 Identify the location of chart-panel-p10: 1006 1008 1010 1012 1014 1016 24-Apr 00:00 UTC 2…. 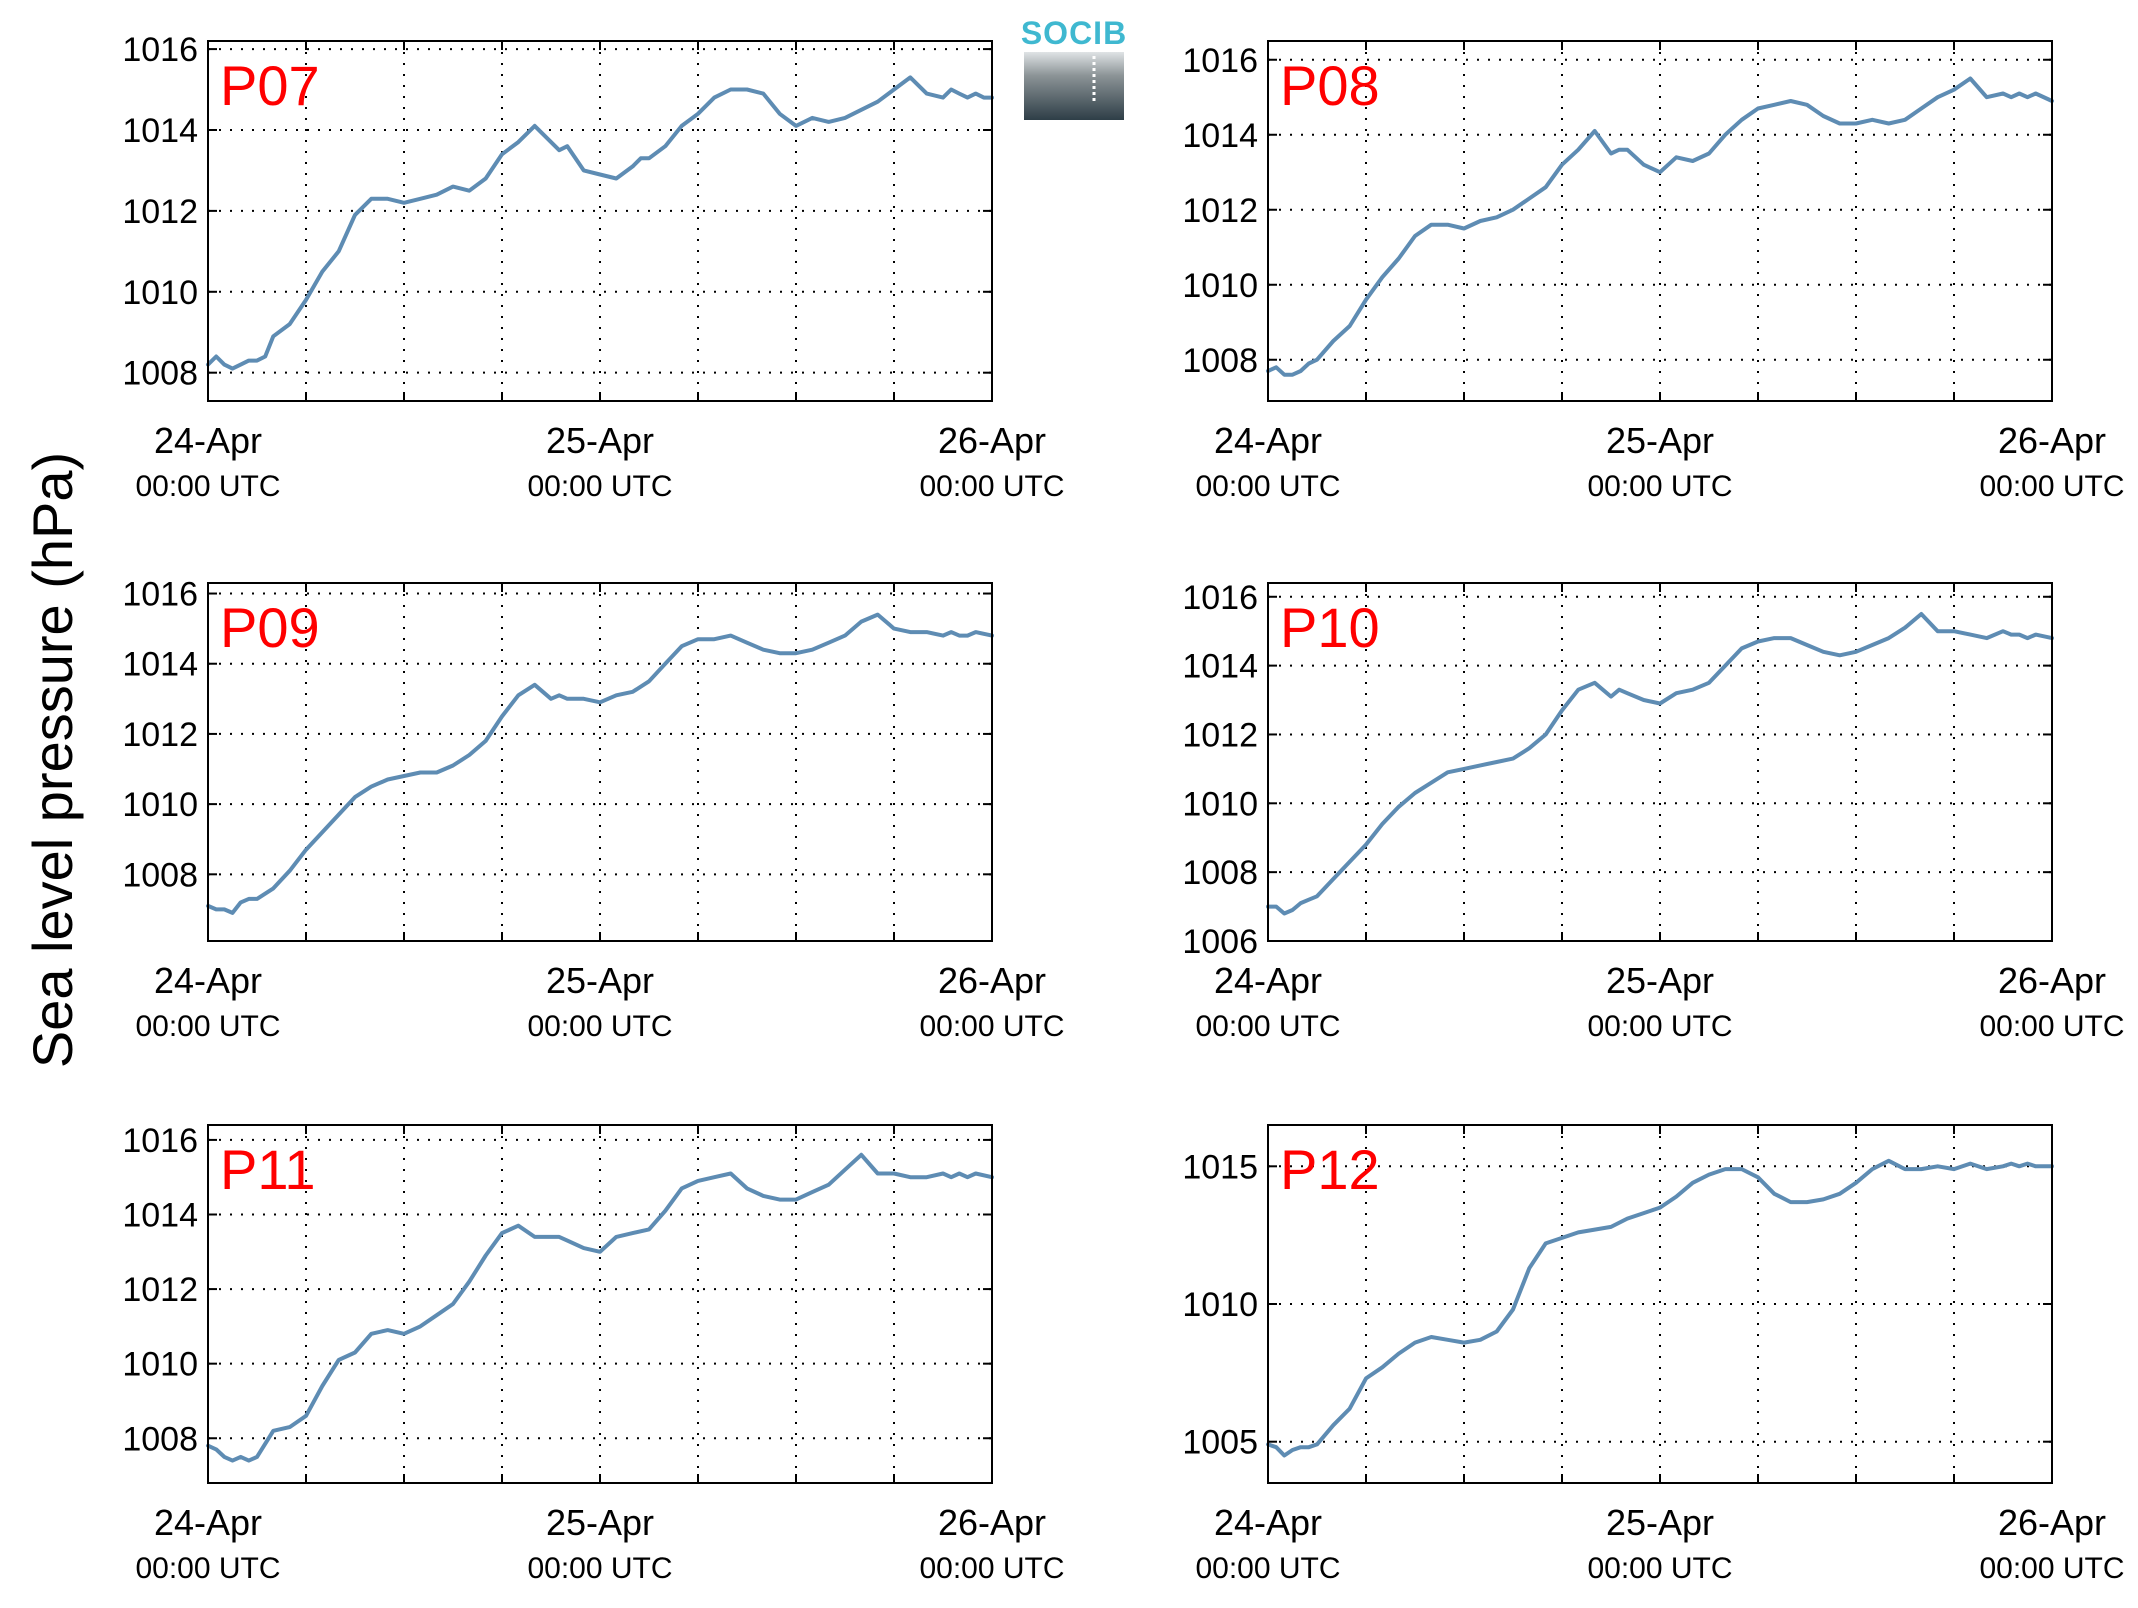
(1653, 811).